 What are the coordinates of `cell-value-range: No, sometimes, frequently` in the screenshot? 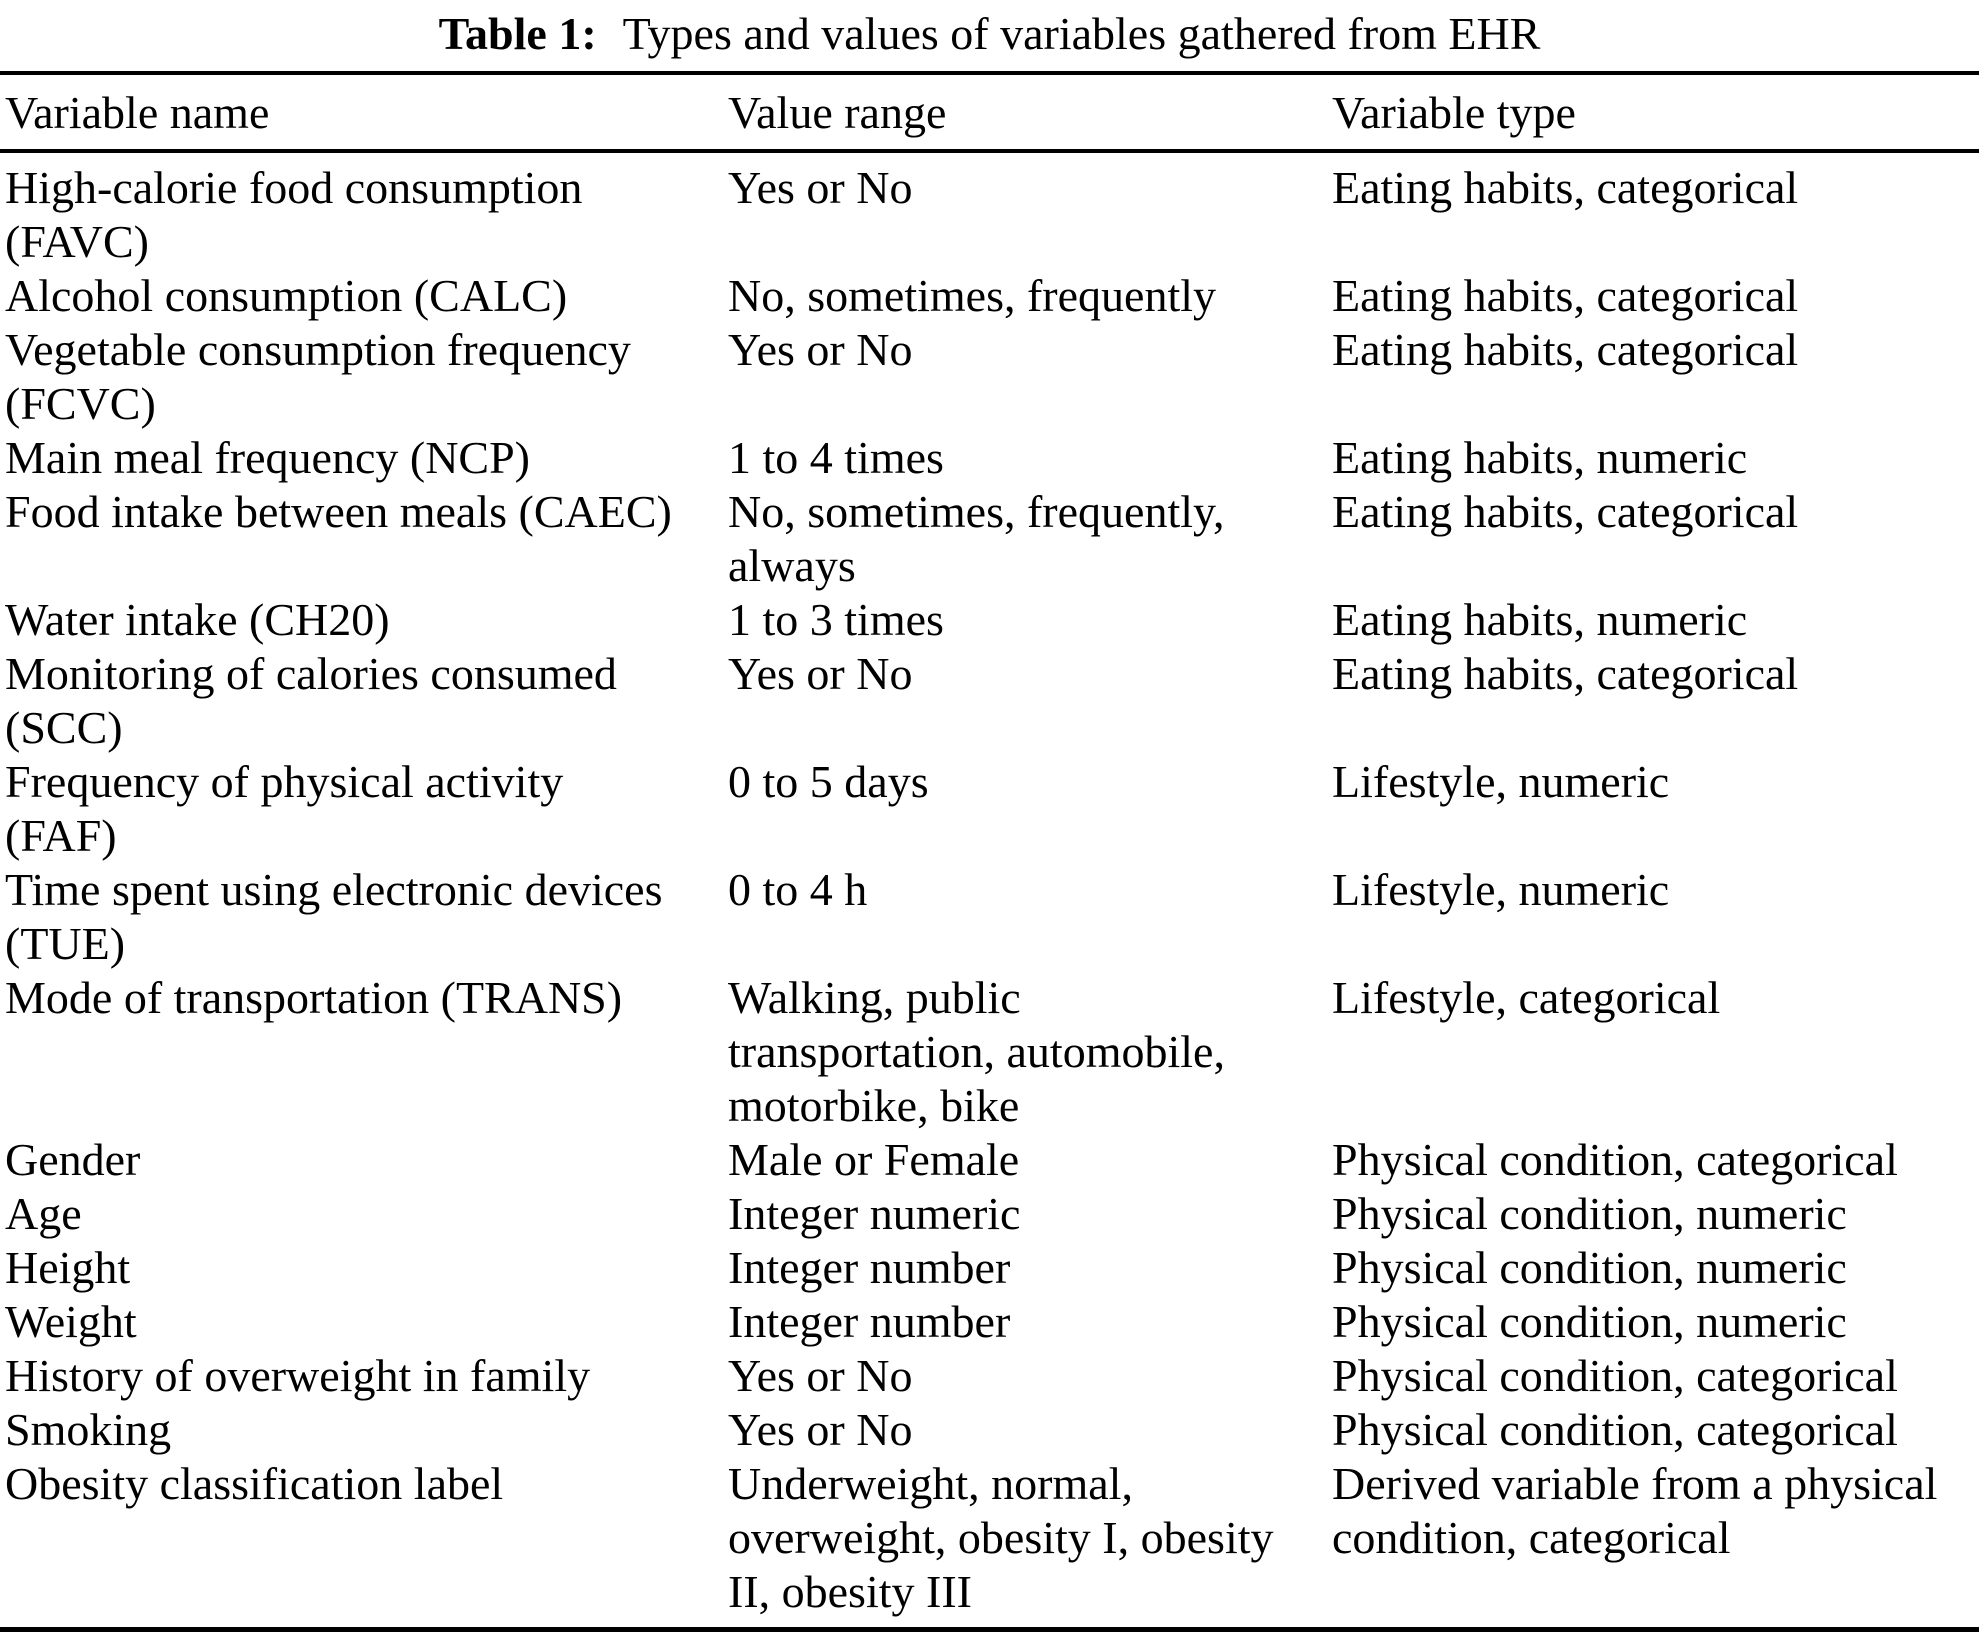 It's located at (972, 295).